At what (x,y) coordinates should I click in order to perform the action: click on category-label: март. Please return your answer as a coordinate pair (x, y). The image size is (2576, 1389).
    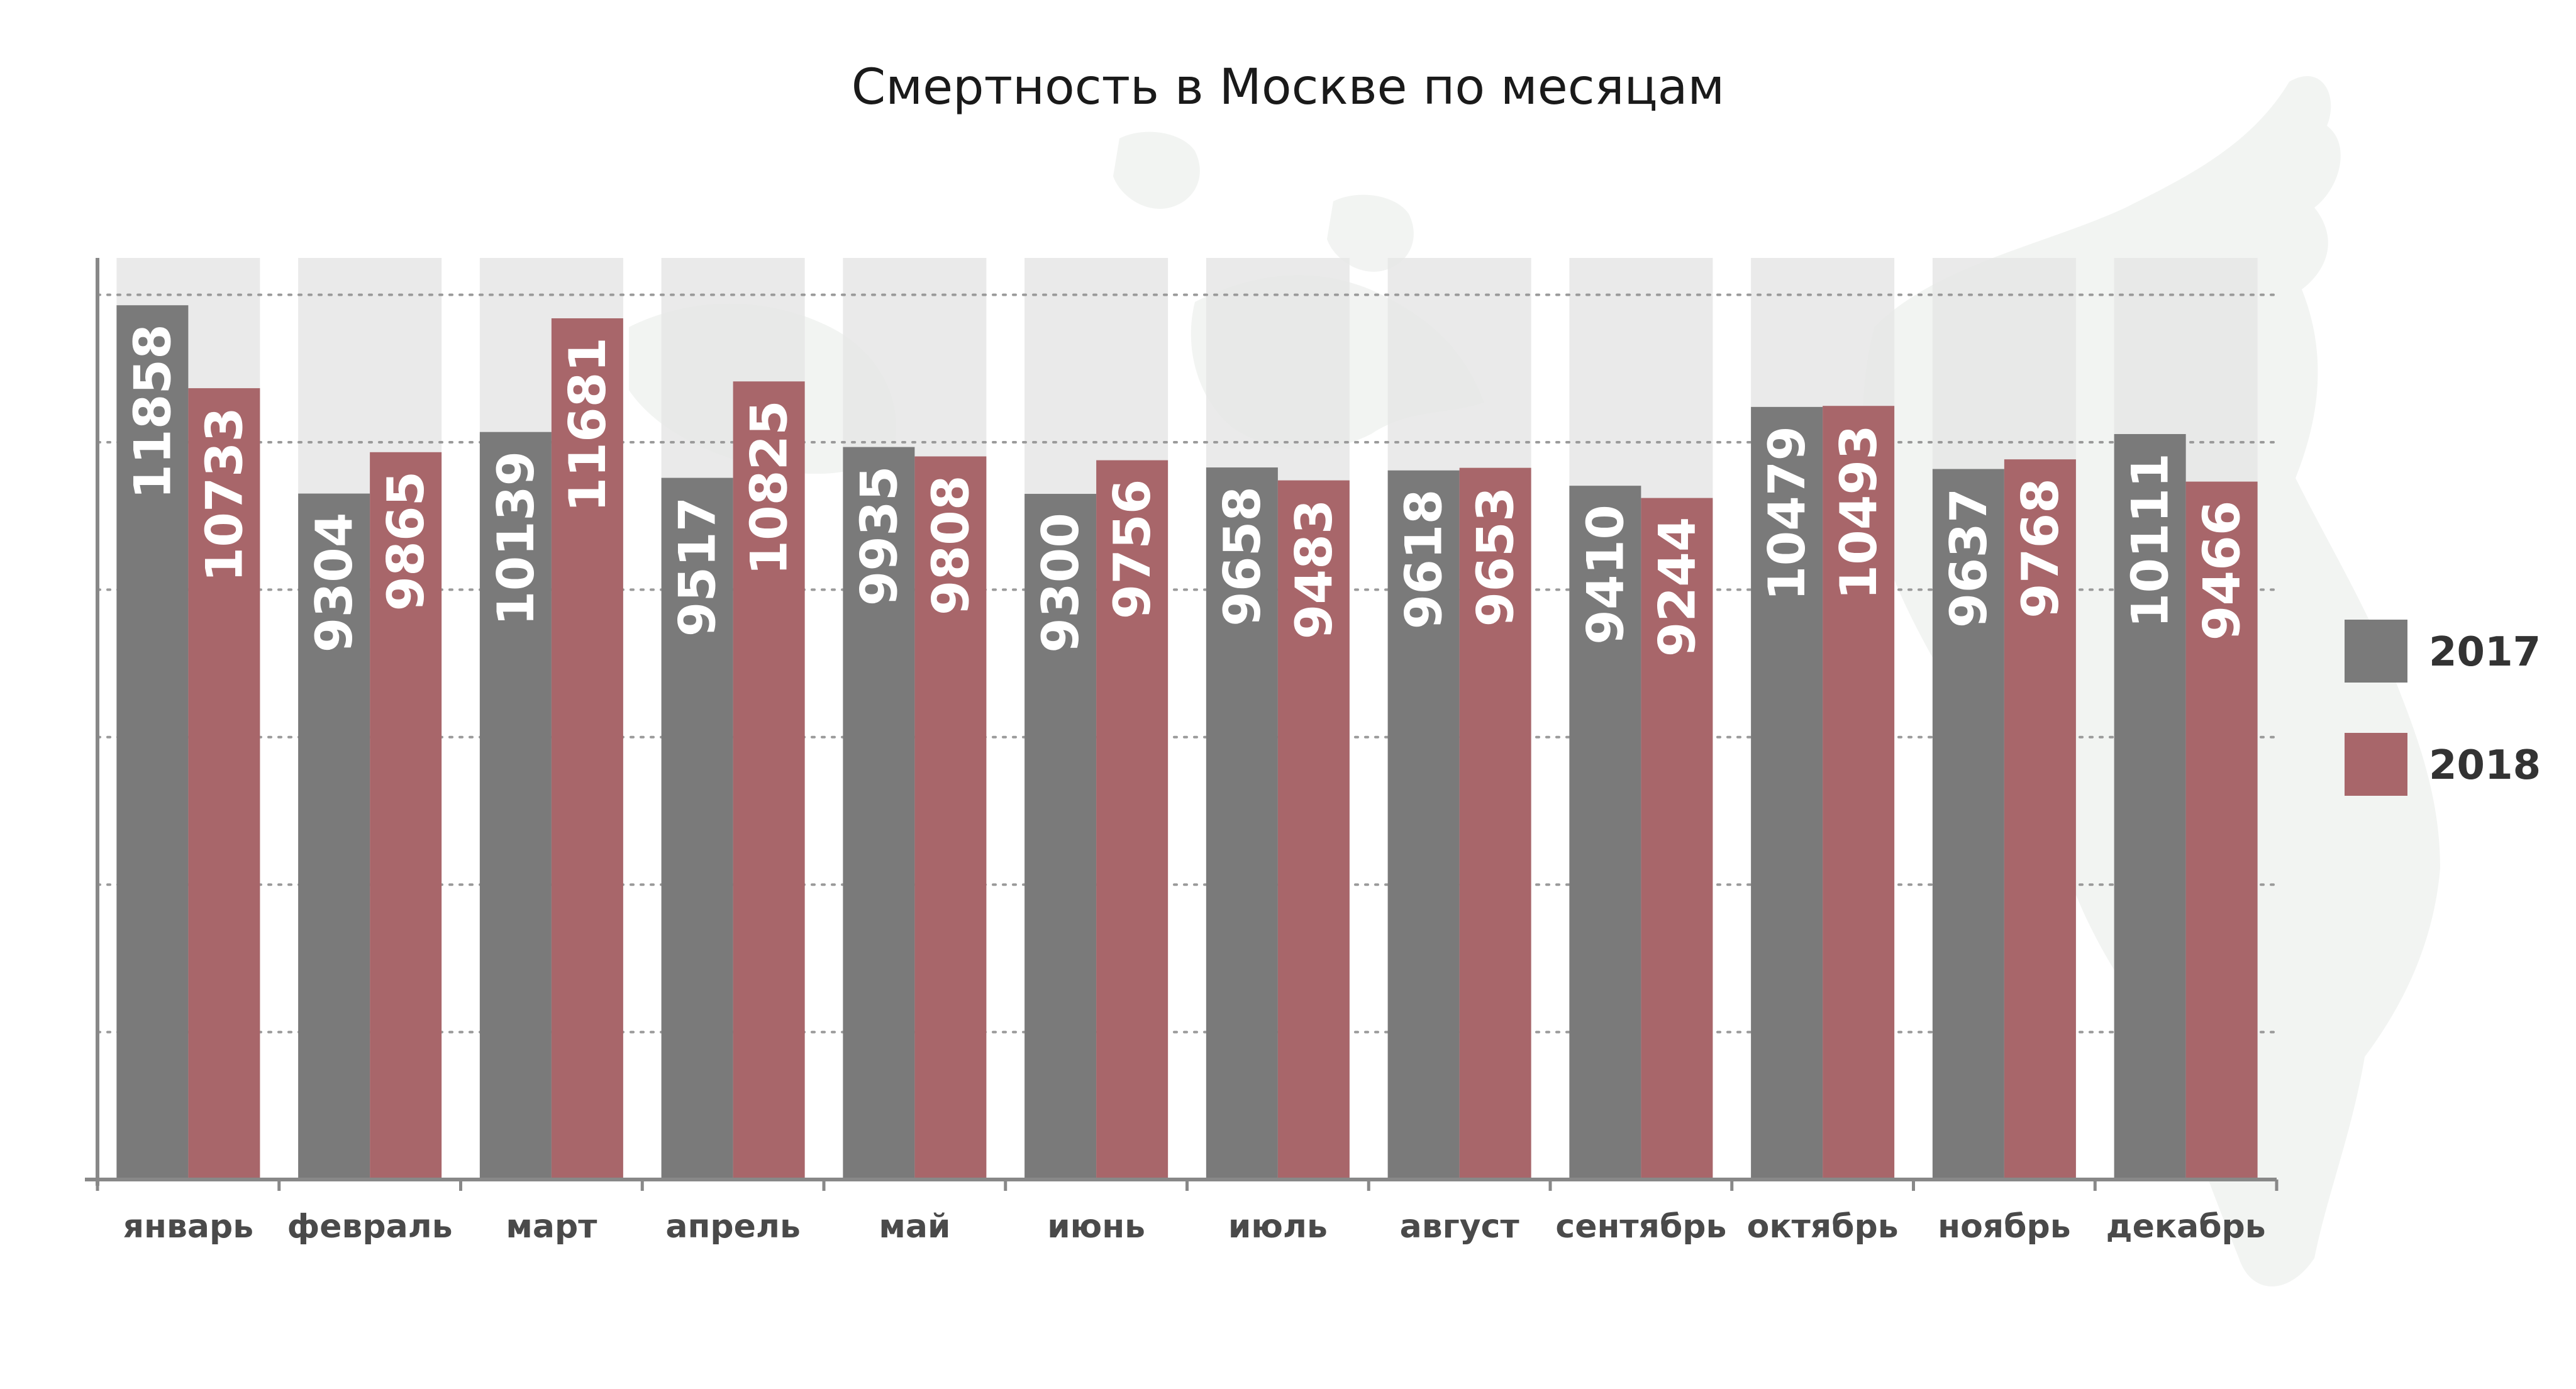
    Looking at the image, I should click on (551, 1227).